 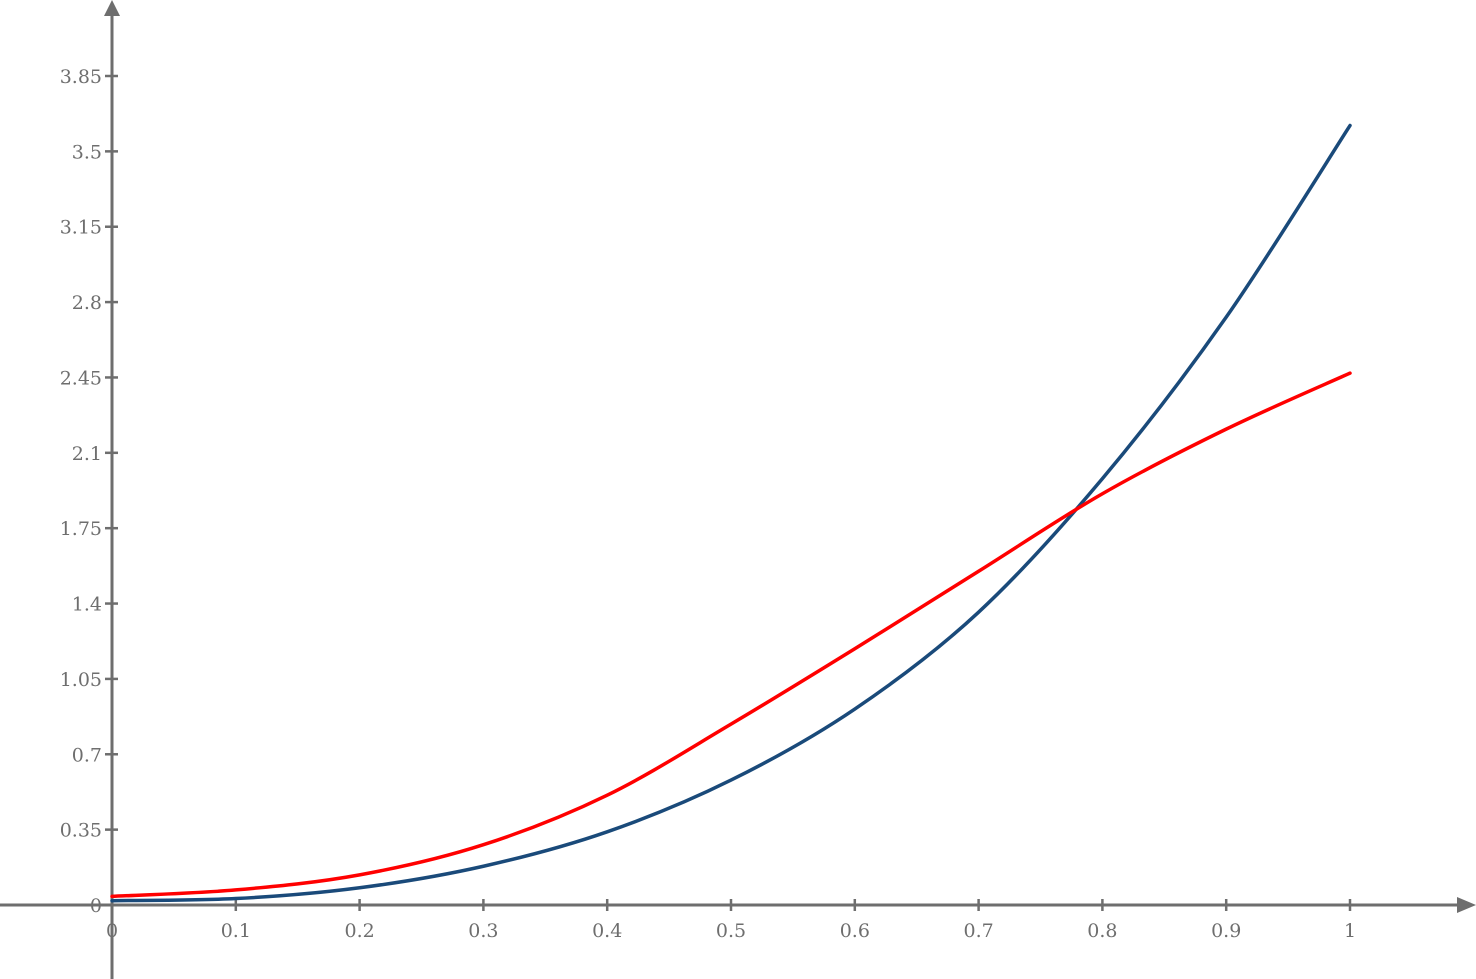 What do you see at coordinates (1350, 931) in the screenshot?
I see `x-tick-label: 1` at bounding box center [1350, 931].